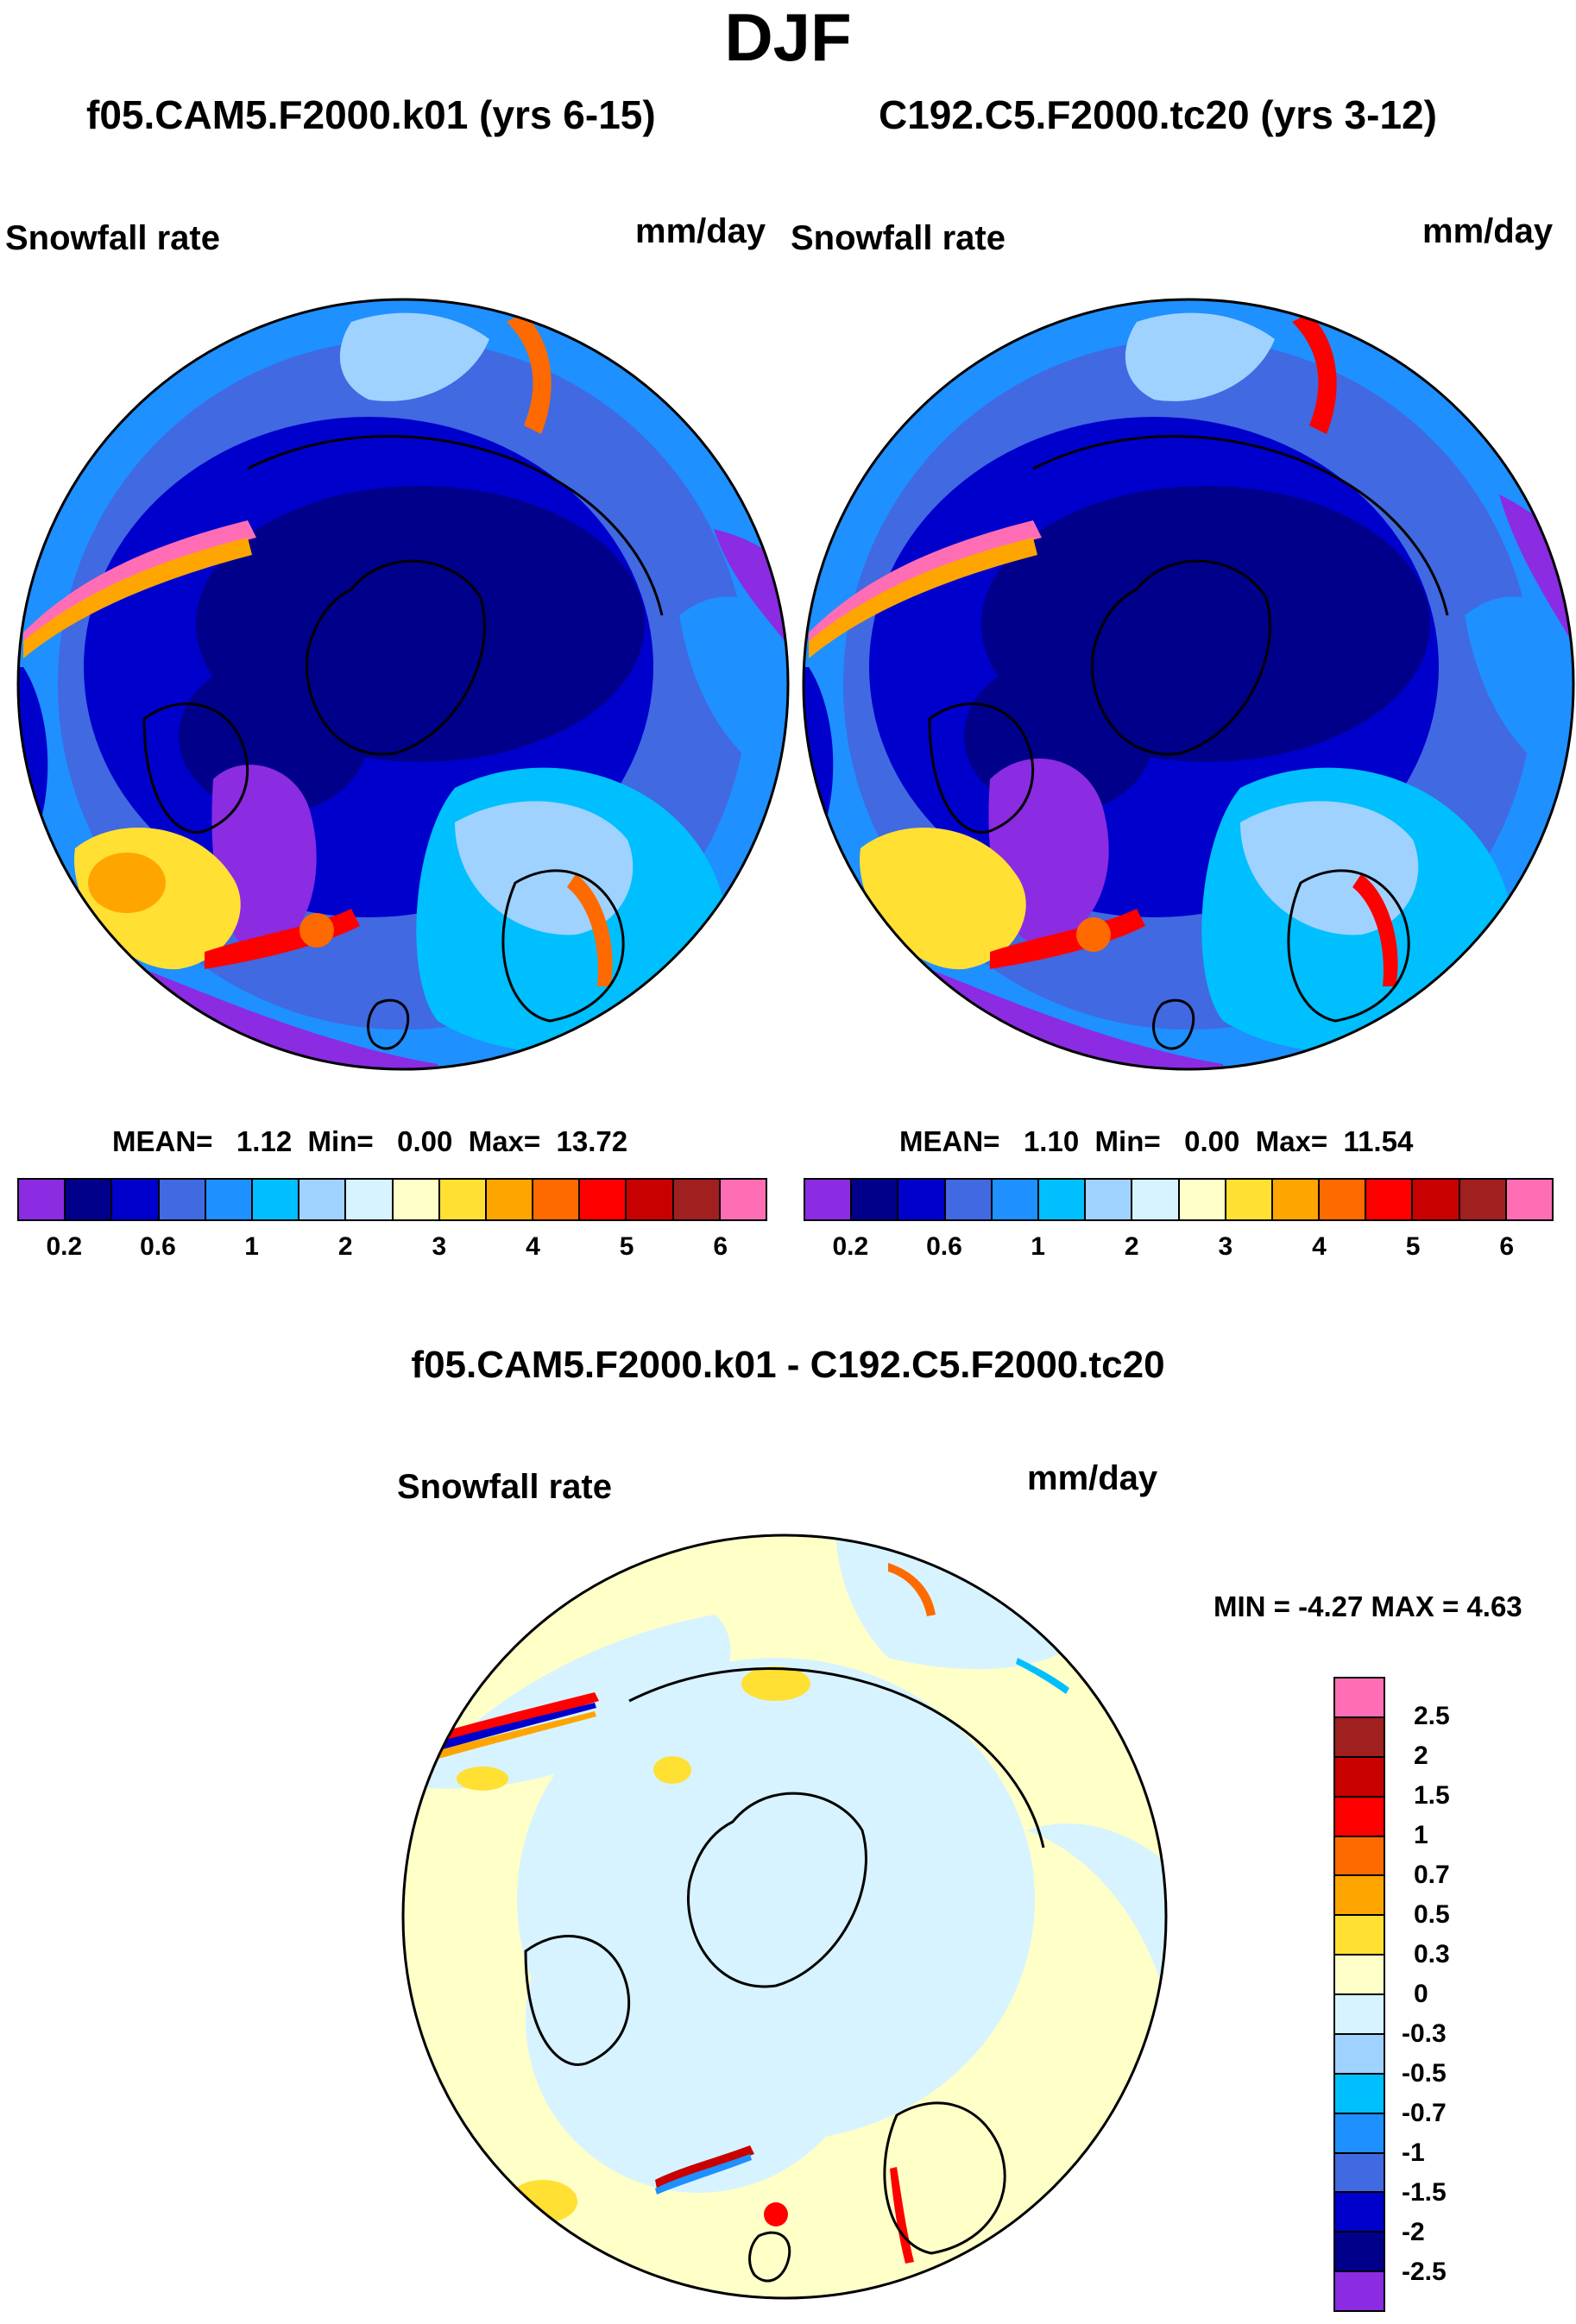  I want to click on panel1-stats: MEAN= 1.12 Min= 0.00 Max= 13.72, so click(370, 1141).